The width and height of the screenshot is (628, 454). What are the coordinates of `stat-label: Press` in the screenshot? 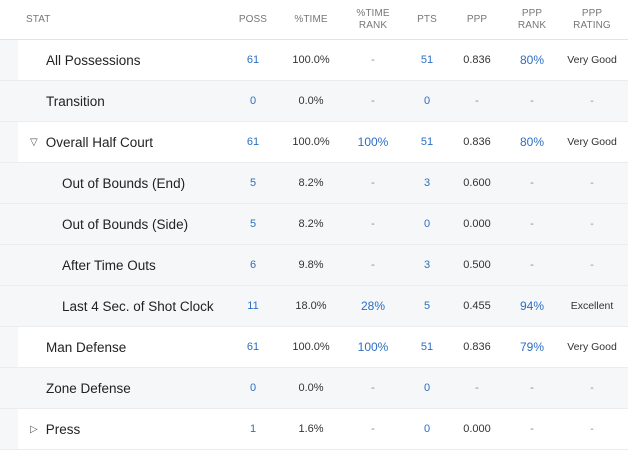 It's located at (63, 429).